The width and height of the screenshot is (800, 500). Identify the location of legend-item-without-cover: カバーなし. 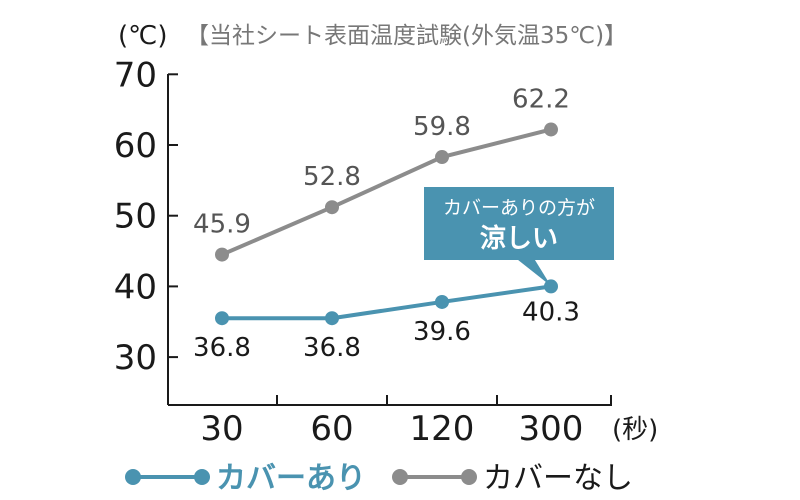
(512, 478).